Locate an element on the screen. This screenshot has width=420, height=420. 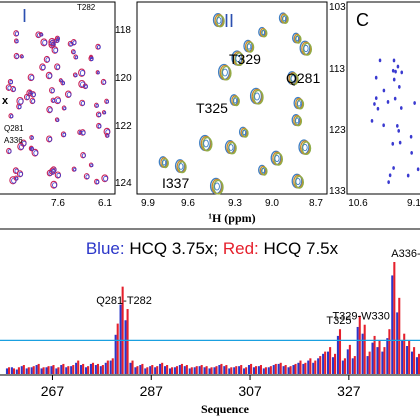
title-red-label: Red: is located at coordinates (241, 248).